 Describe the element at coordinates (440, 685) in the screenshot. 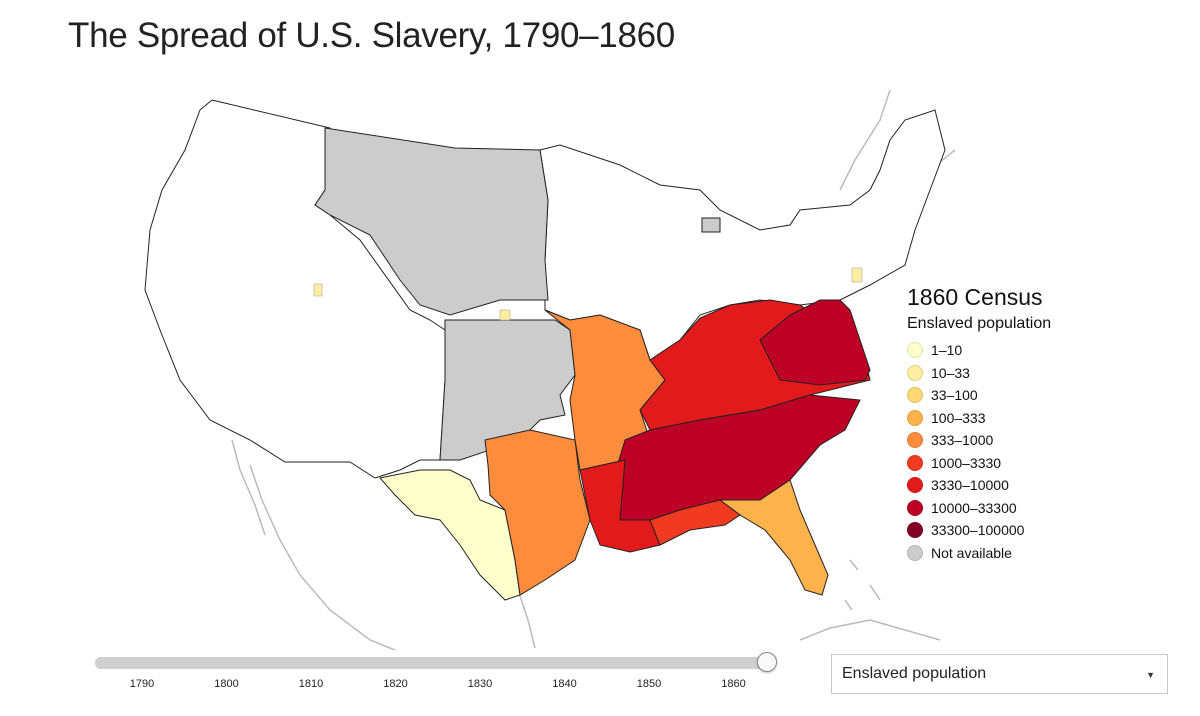

I see `year-ticks: 1790 1800 1810 1820 1830 1840 1850 1860` at that location.